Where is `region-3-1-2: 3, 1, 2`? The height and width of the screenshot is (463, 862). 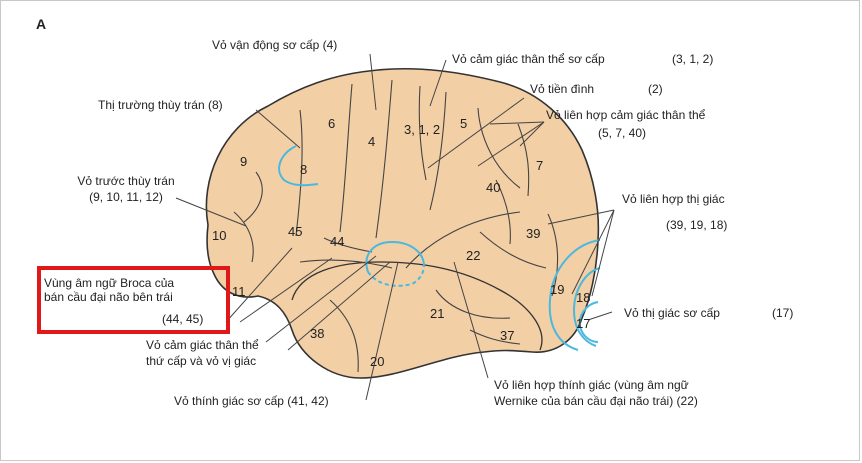 region-3-1-2: 3, 1, 2 is located at coordinates (422, 129).